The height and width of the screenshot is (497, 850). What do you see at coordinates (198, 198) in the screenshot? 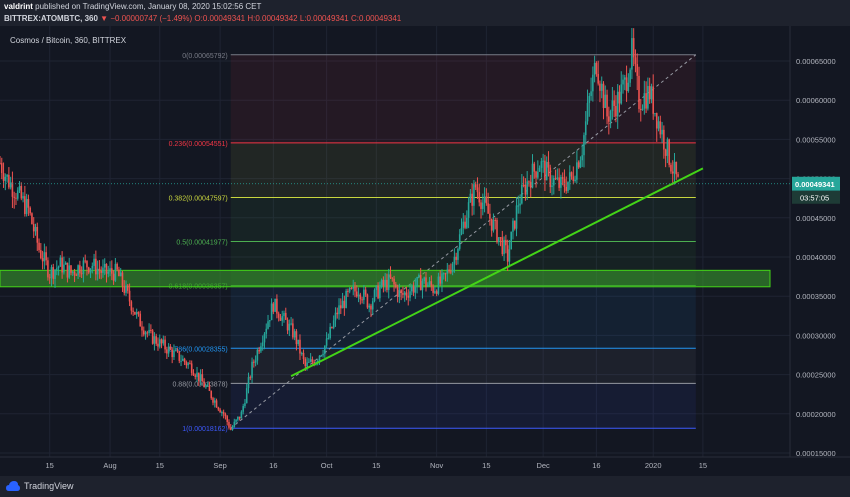
I see `fib-level-label: 0.382(0.00047597)` at bounding box center [198, 198].